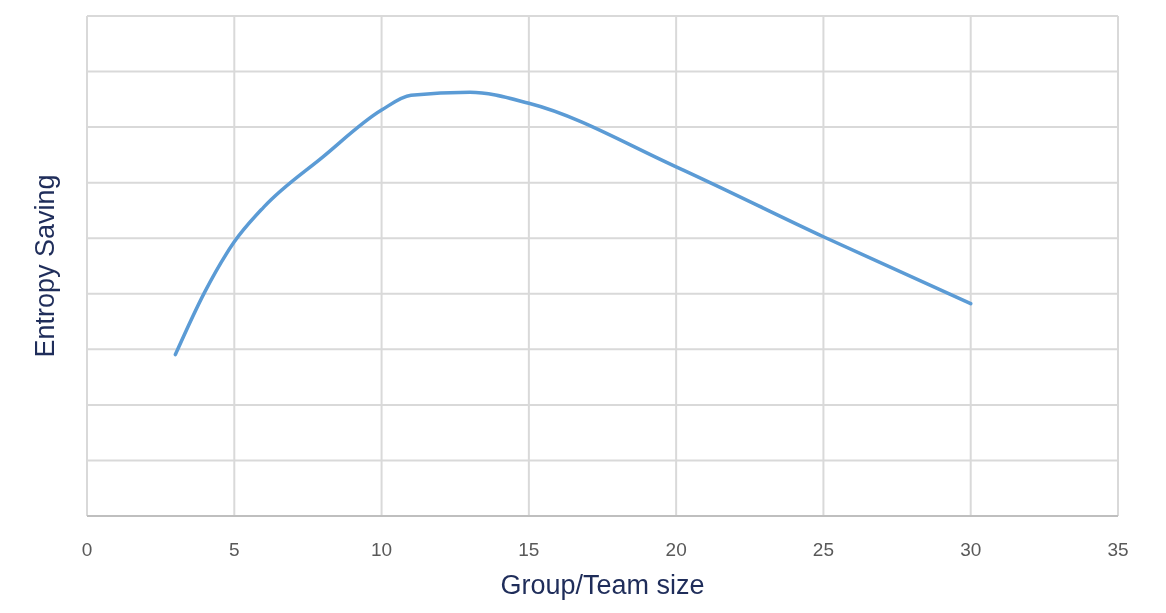 Image resolution: width=1166 pixels, height=613 pixels. What do you see at coordinates (602, 585) in the screenshot?
I see `x-axis-title: Group/Team size` at bounding box center [602, 585].